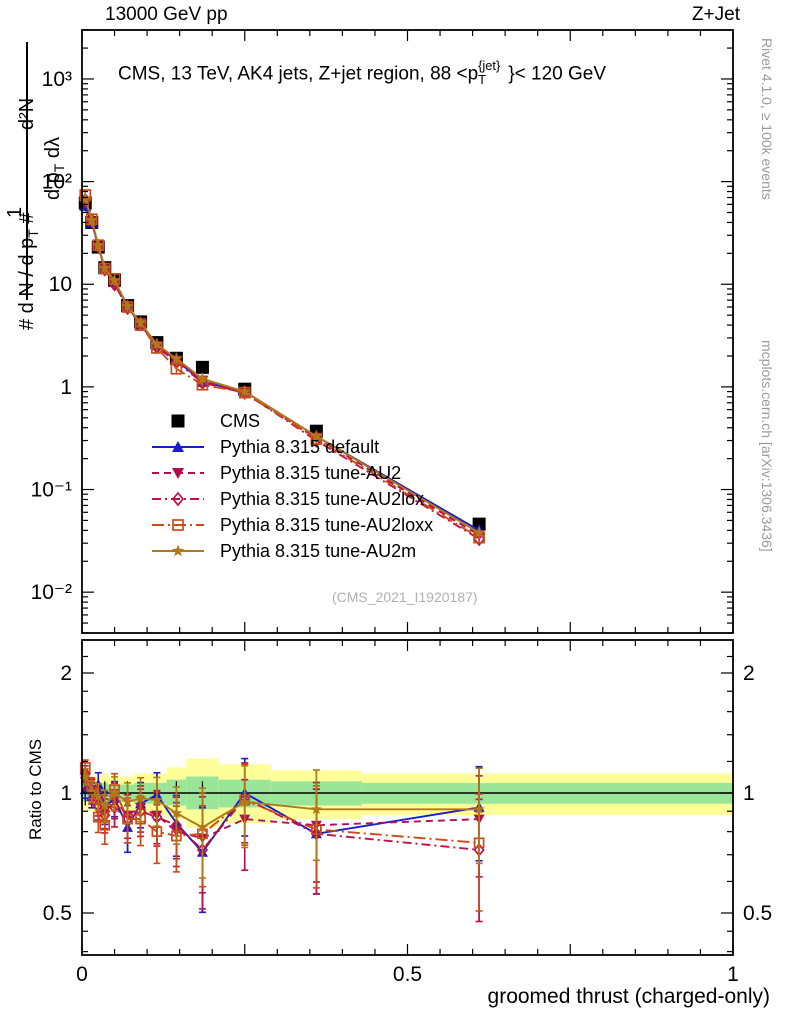 The width and height of the screenshot is (786, 1024). I want to click on ratio-ytick-label-left: 2, so click(66, 673).